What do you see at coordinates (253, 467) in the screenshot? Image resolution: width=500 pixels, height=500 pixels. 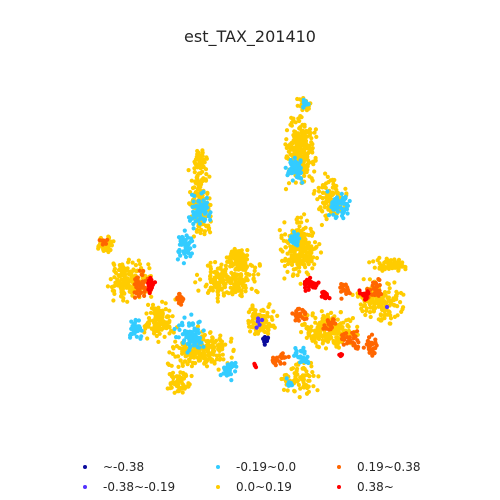 I see `legend-item: -0.19~0.0` at bounding box center [253, 467].